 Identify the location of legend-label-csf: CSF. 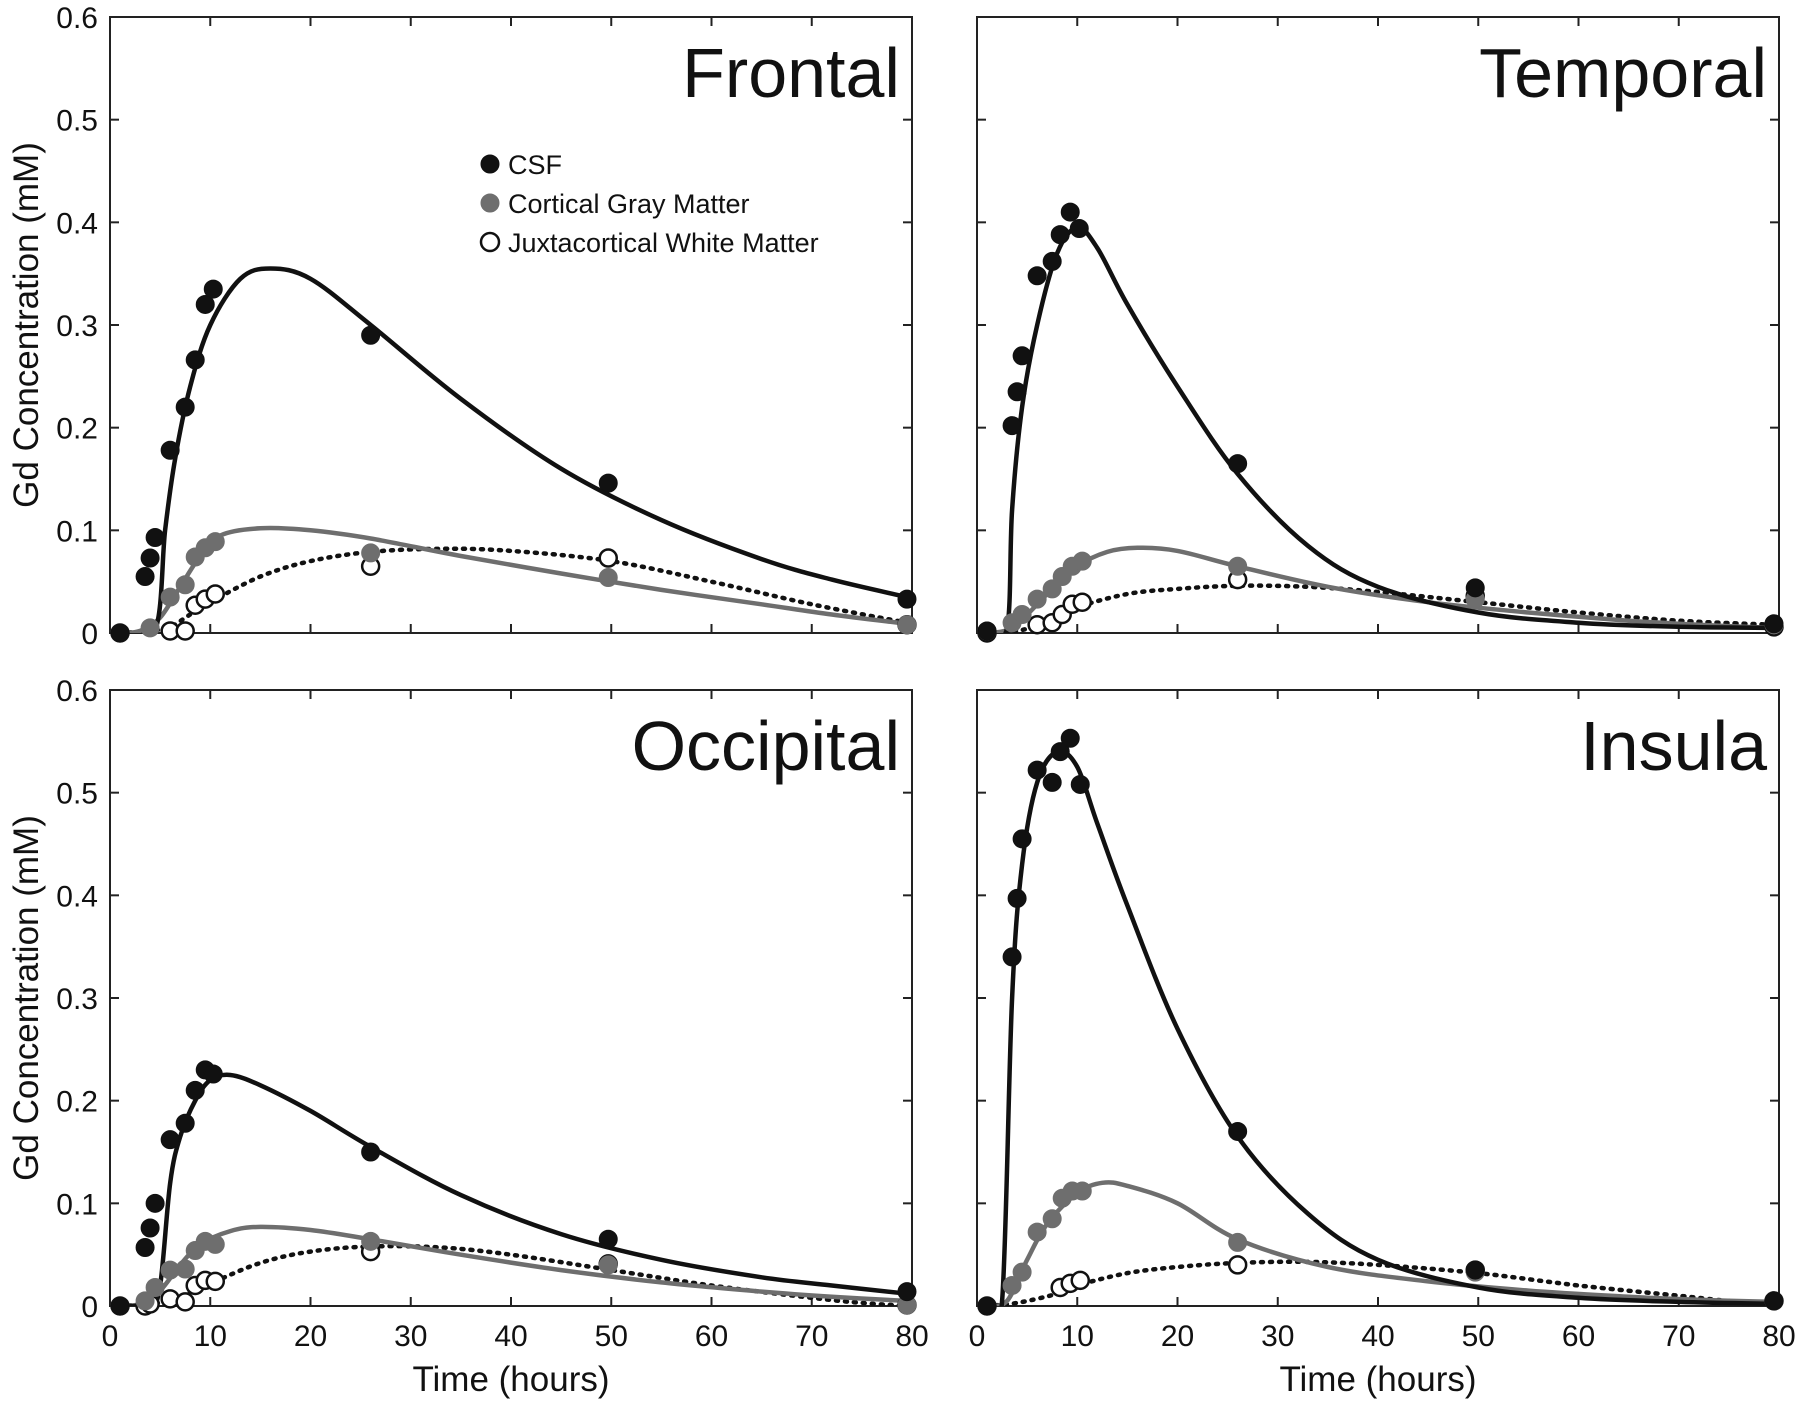
(535, 165).